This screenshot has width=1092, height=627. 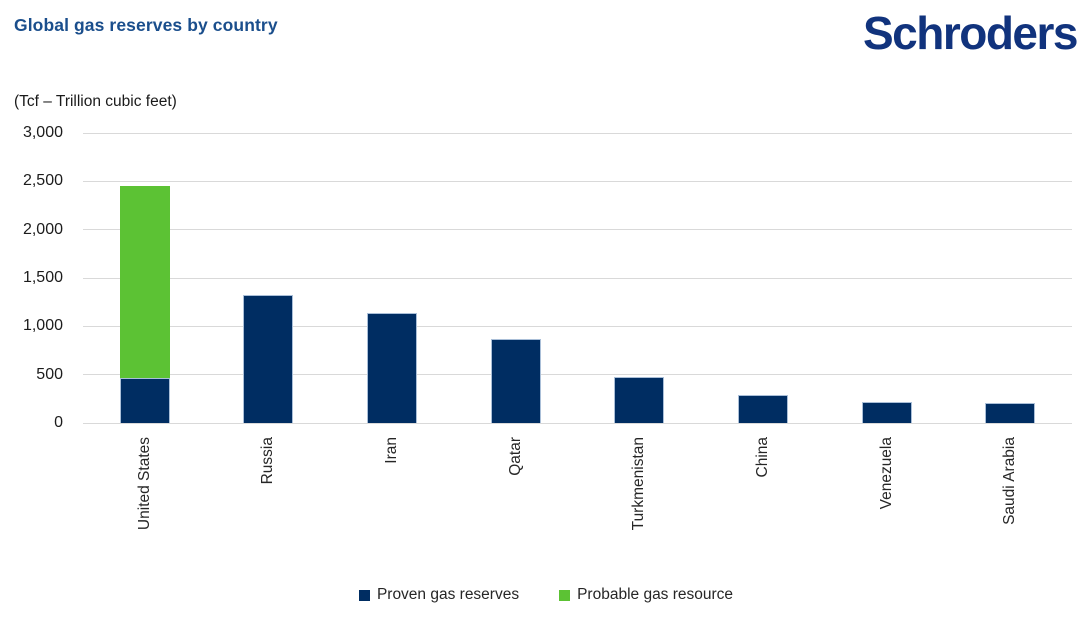 I want to click on bar-venezuela, so click(x=886, y=278).